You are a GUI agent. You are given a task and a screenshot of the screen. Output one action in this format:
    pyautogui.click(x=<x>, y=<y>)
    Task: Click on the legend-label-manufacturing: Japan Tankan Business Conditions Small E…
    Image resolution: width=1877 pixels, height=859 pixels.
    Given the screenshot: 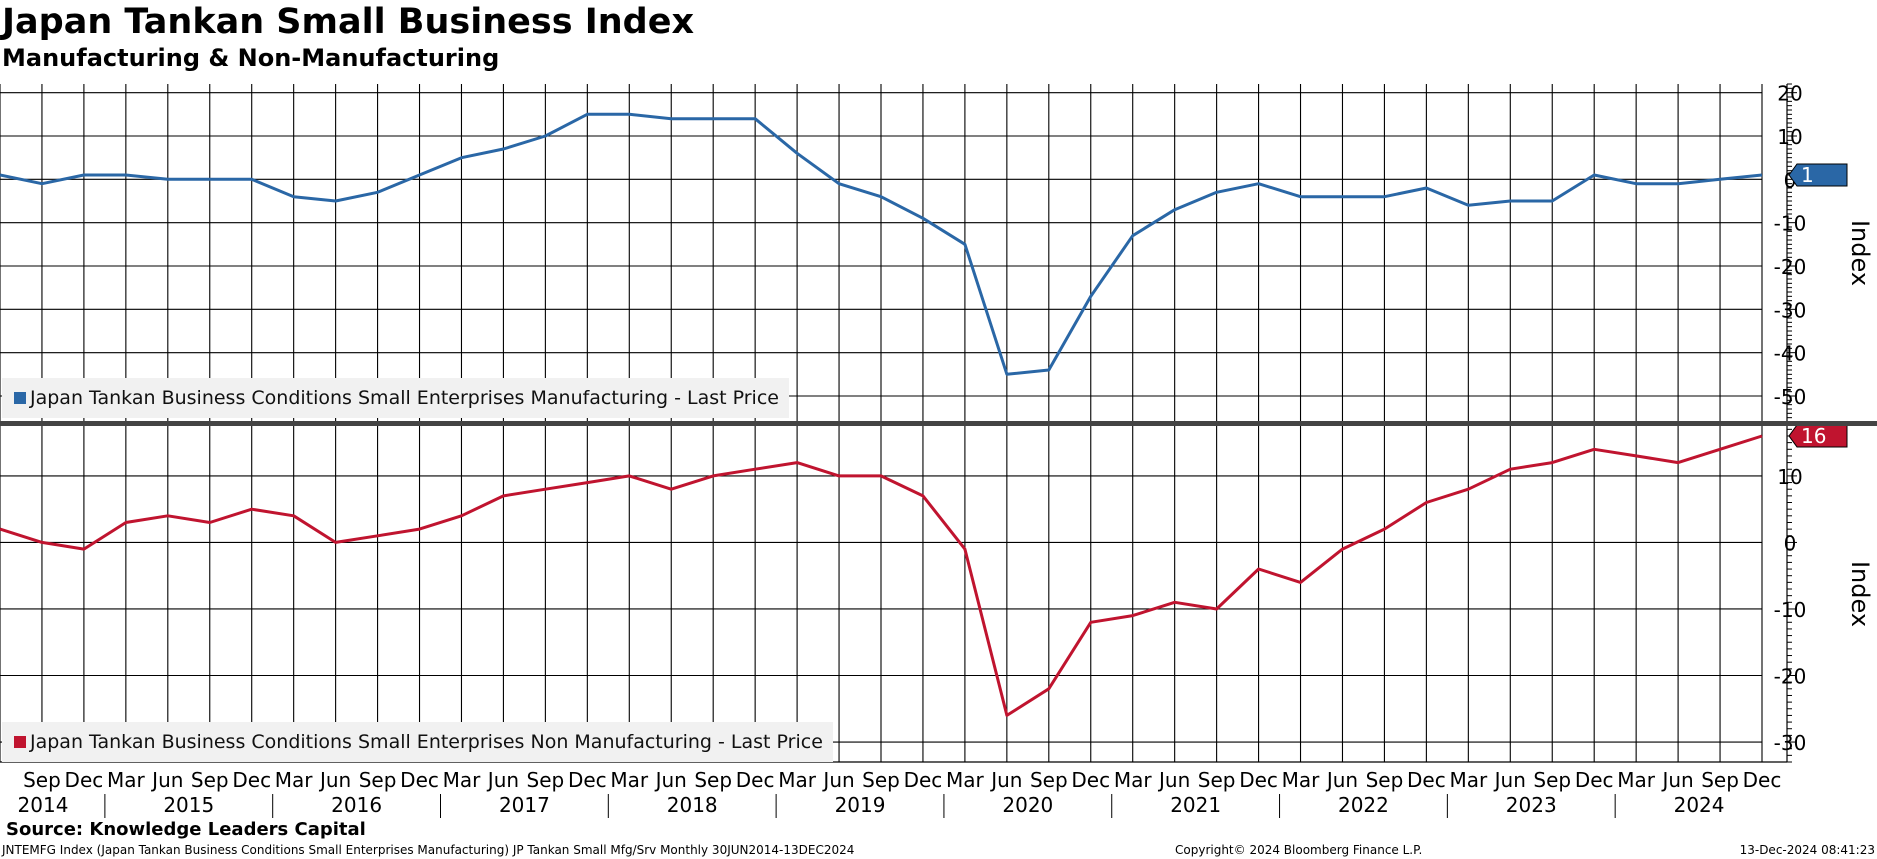 What is the action you would take?
    pyautogui.click(x=404, y=398)
    